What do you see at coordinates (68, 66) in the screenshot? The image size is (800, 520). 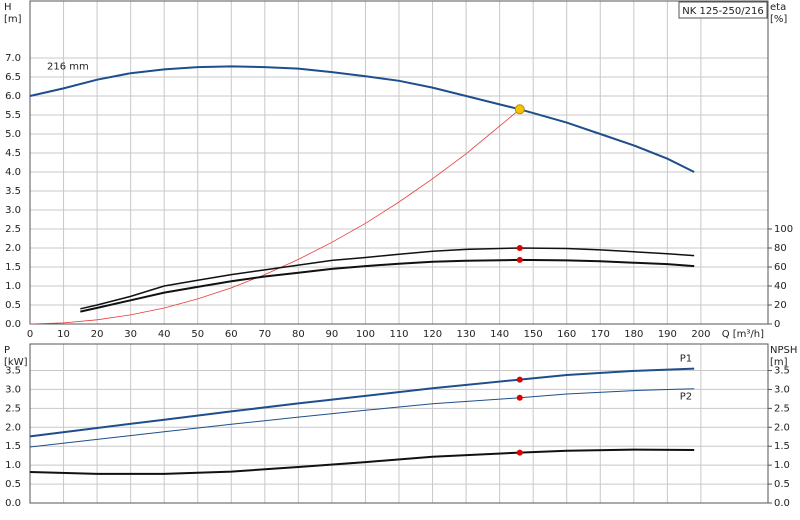 I see `curve-label: 216 mm` at bounding box center [68, 66].